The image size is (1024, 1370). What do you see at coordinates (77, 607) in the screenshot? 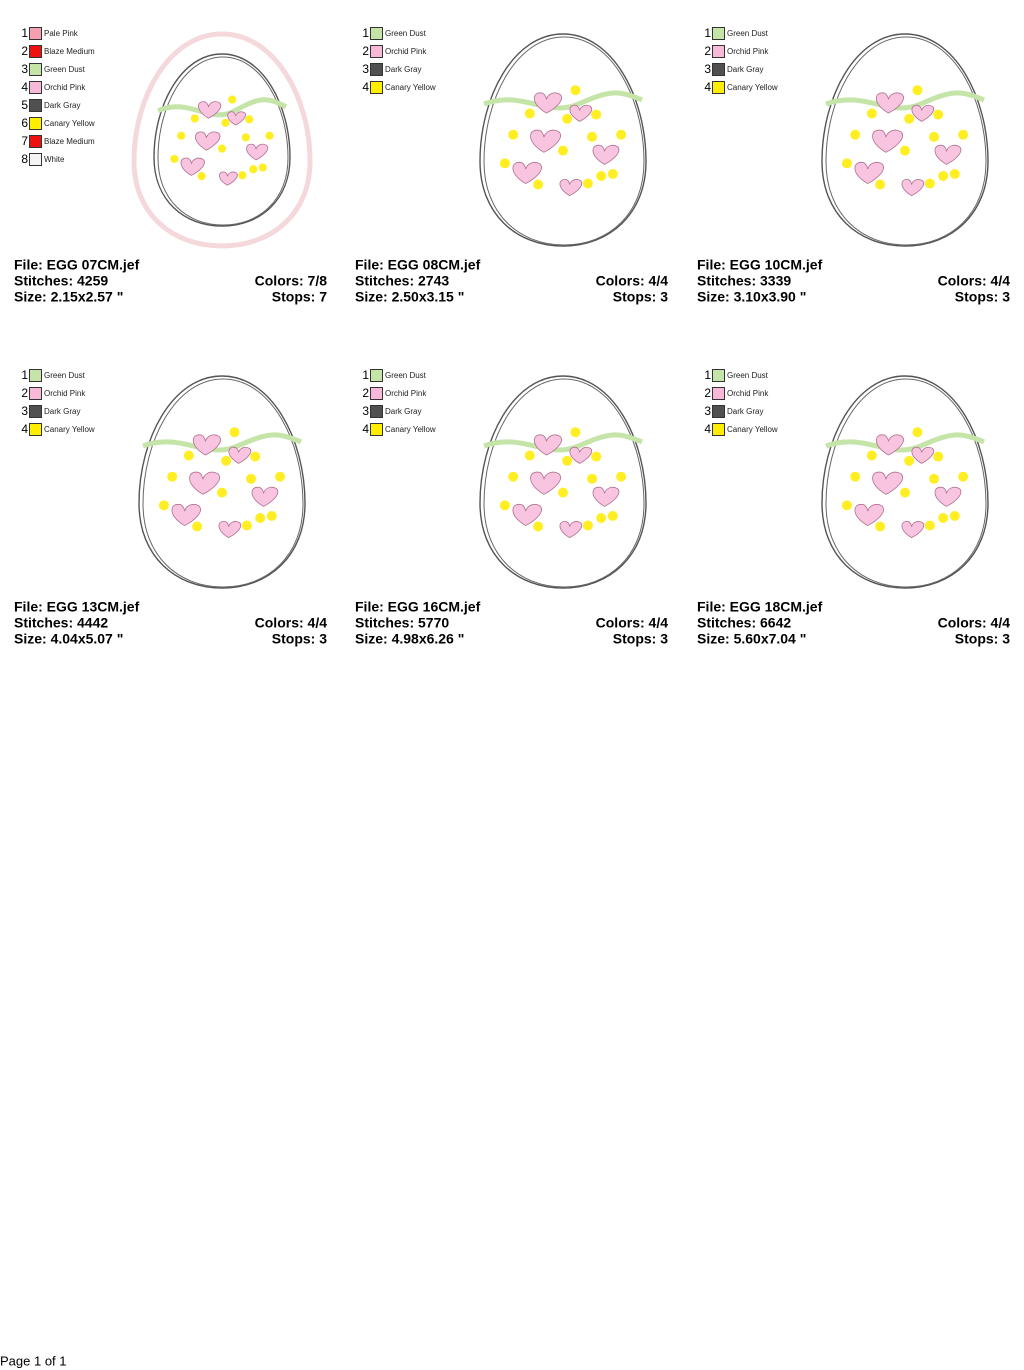
I see `file-name: File: EGG 13CM.jef` at bounding box center [77, 607].